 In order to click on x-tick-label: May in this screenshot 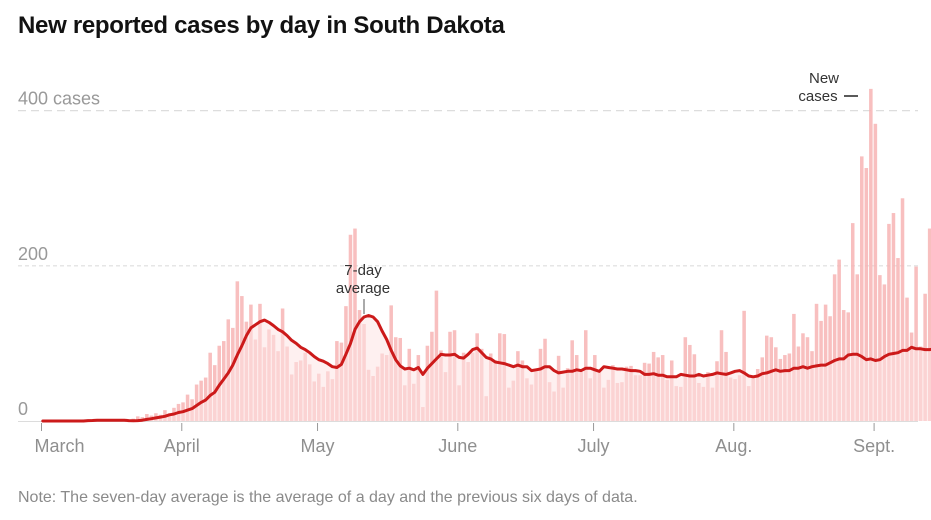, I will do `click(318, 446)`.